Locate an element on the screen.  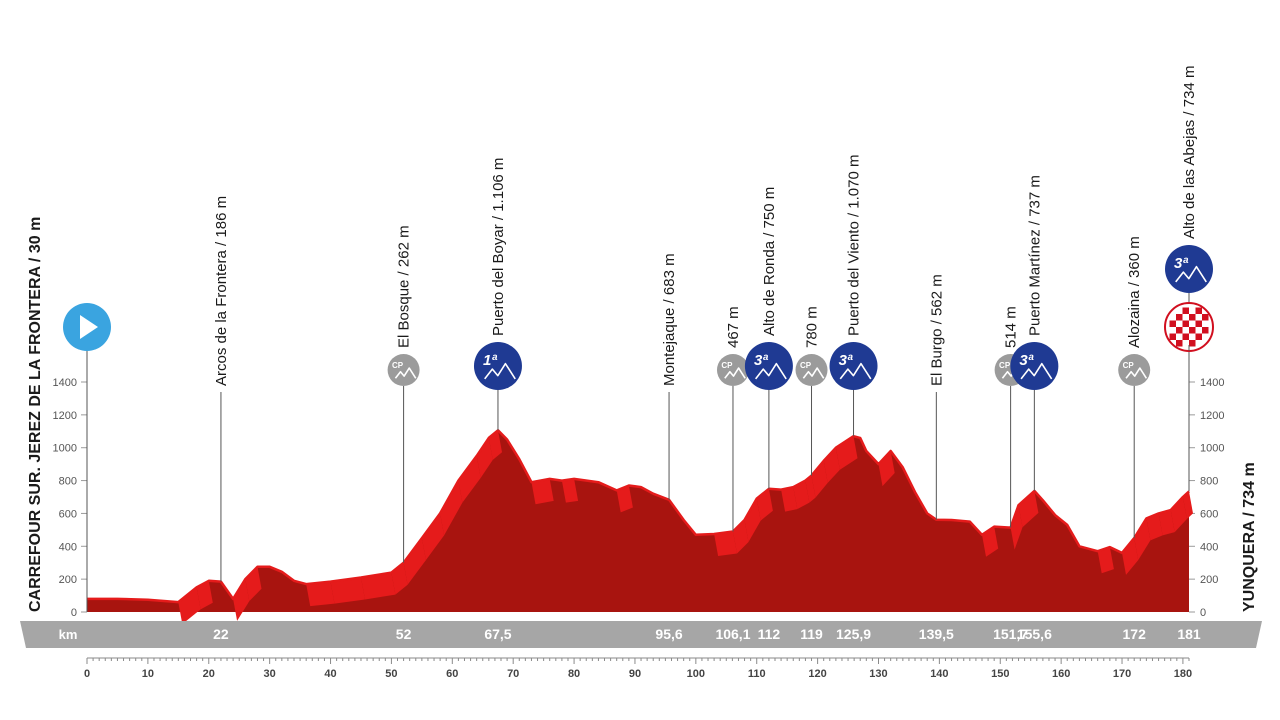
pass-label: Alto de Ronda / 750 m is located at coordinates (769, 261).